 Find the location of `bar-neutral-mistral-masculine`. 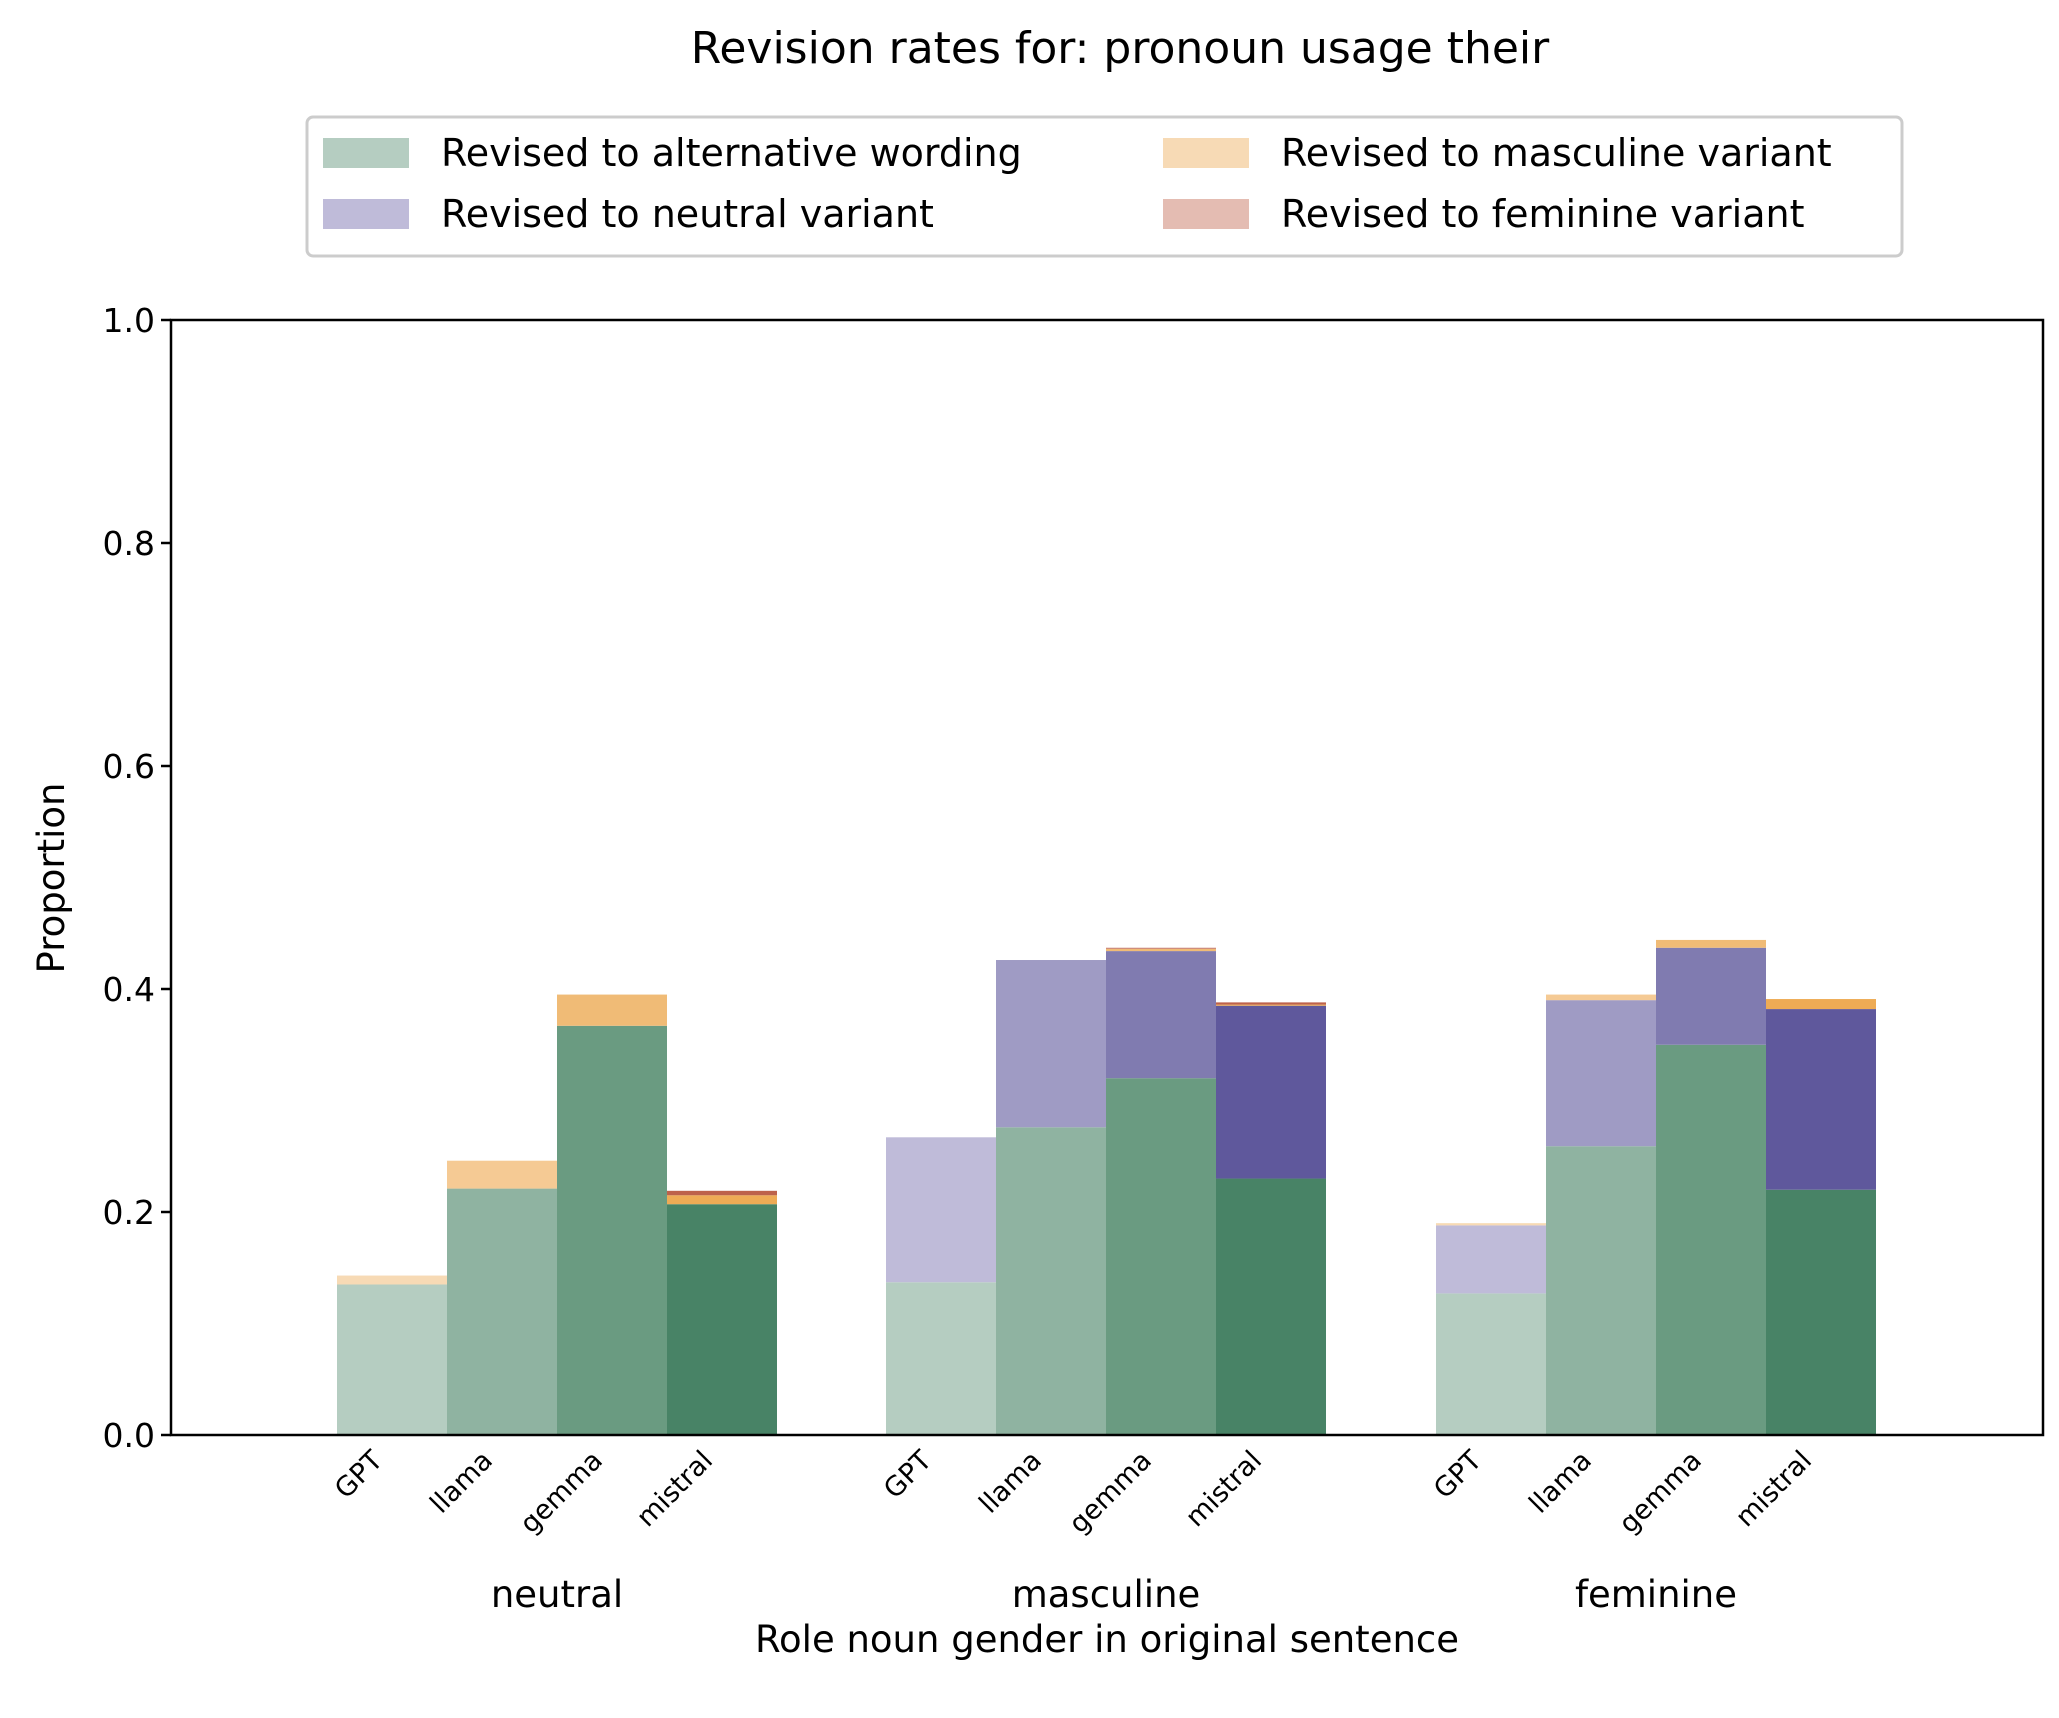

bar-neutral-mistral-masculine is located at coordinates (722, 1200).